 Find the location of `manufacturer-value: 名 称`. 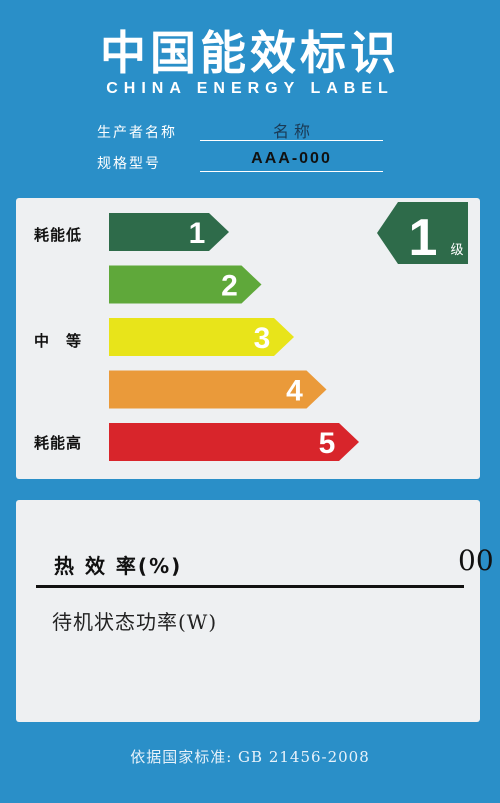

manufacturer-value: 名 称 is located at coordinates (291, 131).